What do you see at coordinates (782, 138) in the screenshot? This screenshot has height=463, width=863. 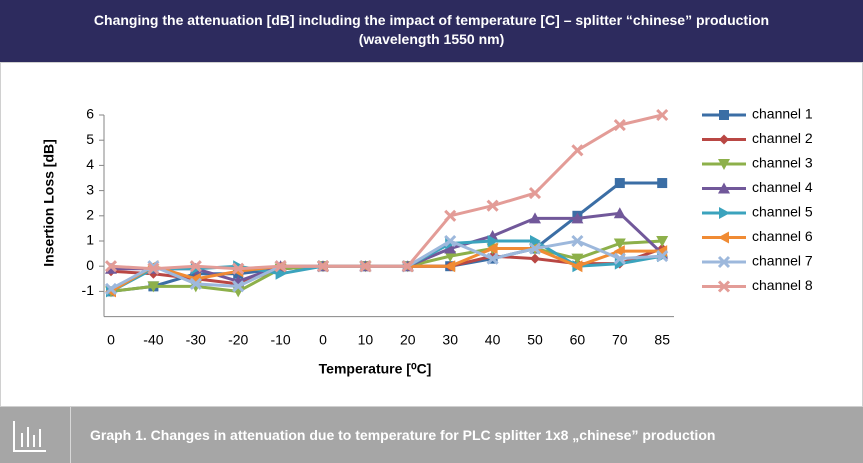 I see `legend-label: channel 2` at bounding box center [782, 138].